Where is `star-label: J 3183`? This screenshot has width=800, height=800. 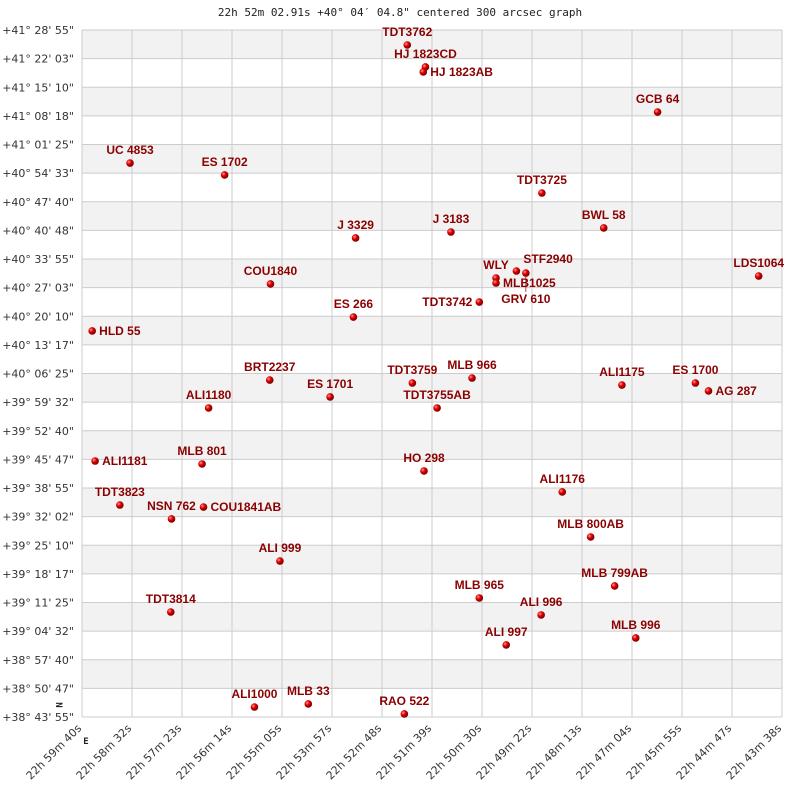 star-label: J 3183 is located at coordinates (451, 219).